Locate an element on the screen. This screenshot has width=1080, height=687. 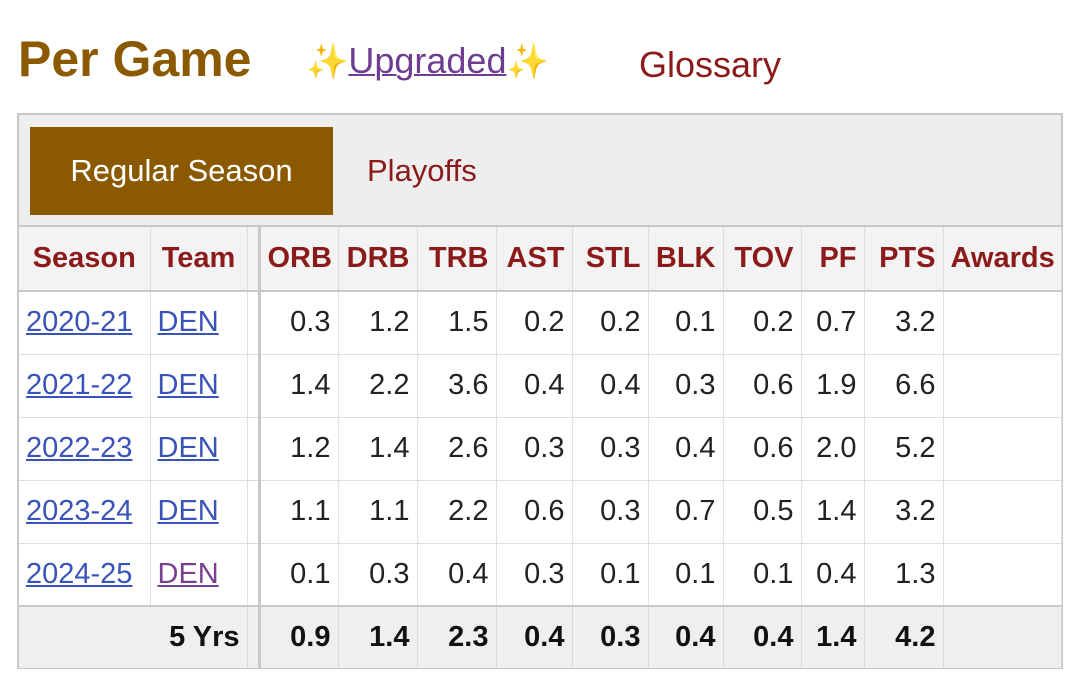
cell-trb: 0.4 is located at coordinates (457, 575).